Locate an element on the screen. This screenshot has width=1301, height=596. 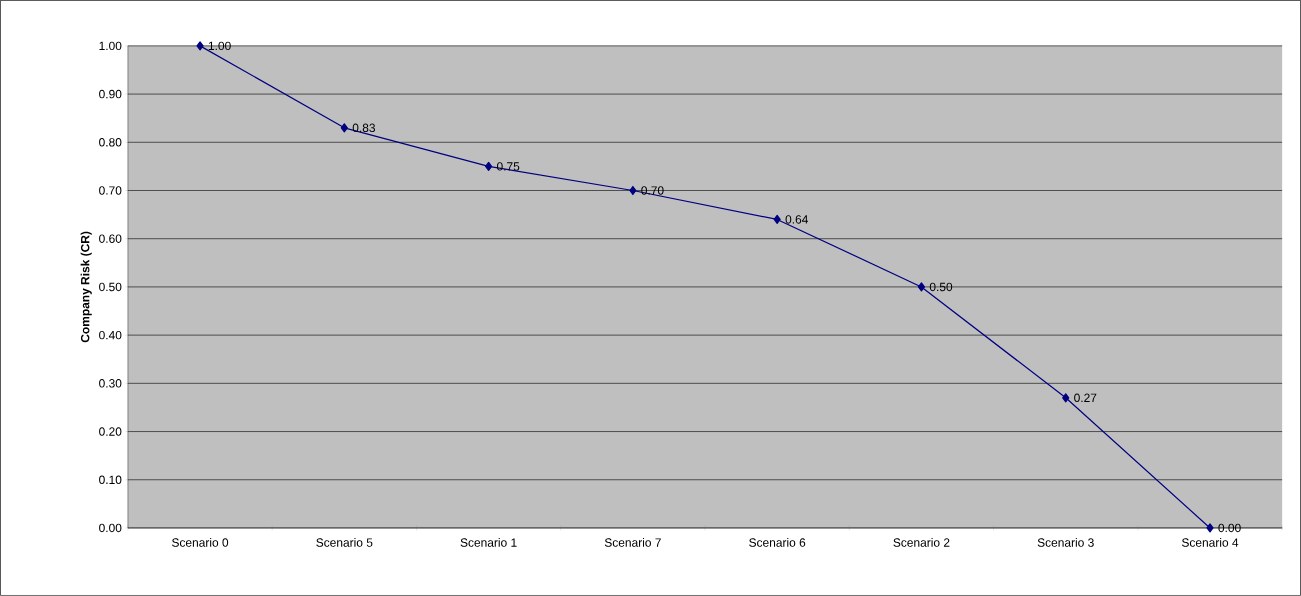
x-tick-label: Scenario 5 is located at coordinates (344, 542).